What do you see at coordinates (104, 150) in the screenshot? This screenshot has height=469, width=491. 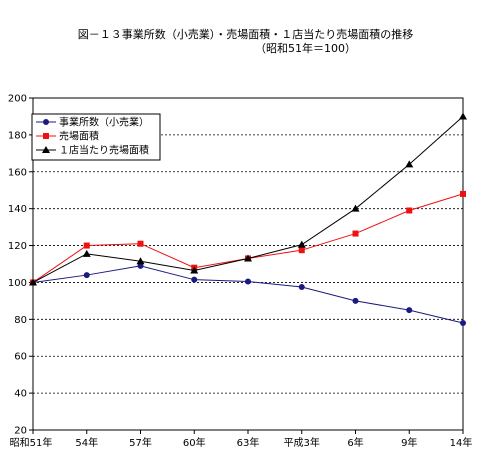 I see `legend-label: １店当たり売場面積` at bounding box center [104, 150].